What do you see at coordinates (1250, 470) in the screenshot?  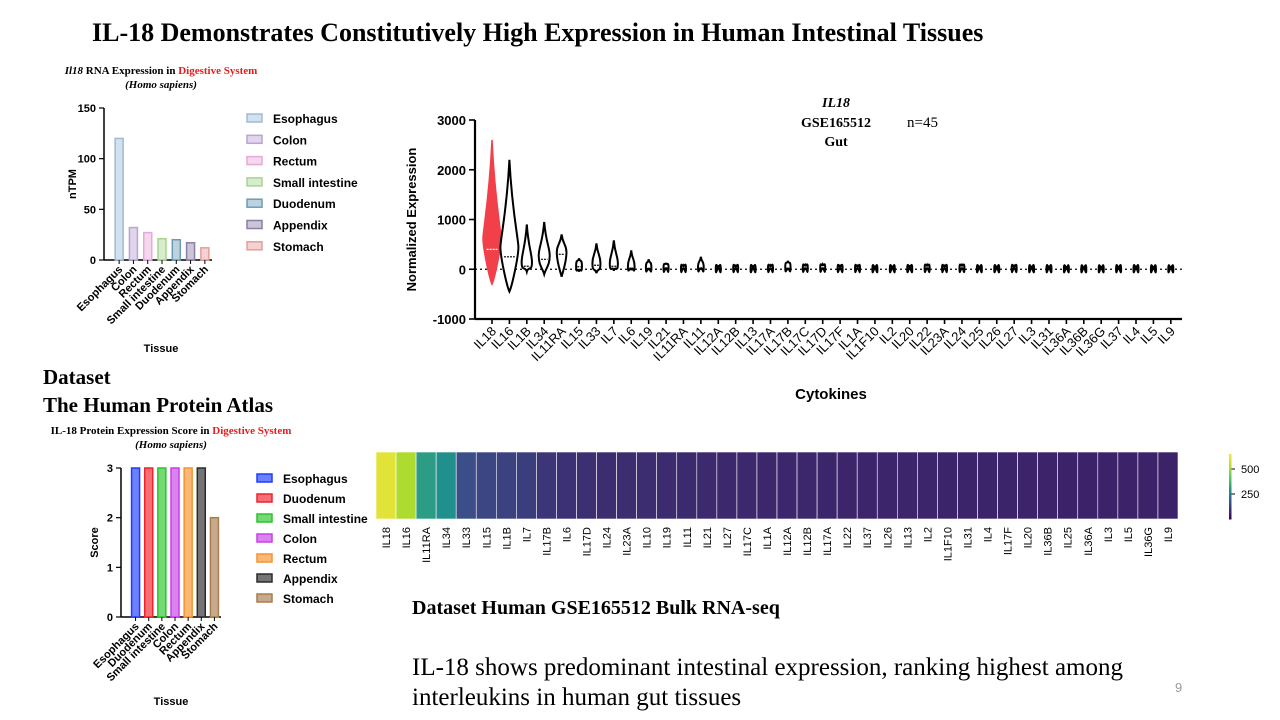 I see `colorbar-tick-label: 500` at bounding box center [1250, 470].